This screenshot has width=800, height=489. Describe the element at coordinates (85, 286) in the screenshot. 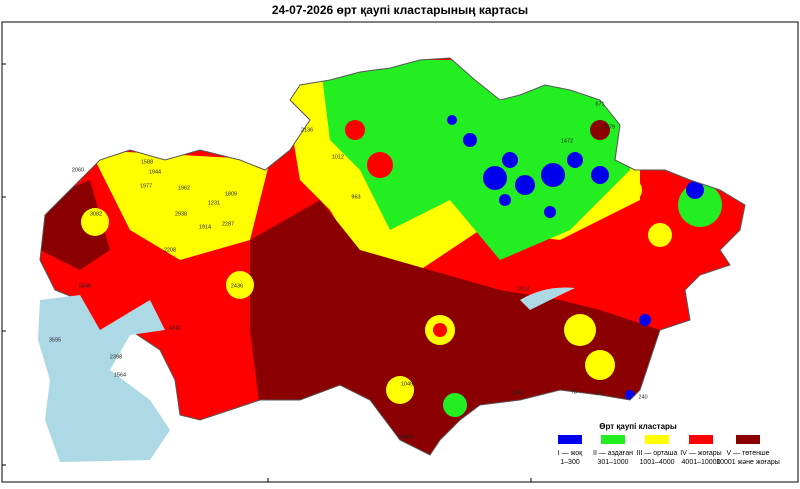

I see `station-value: 5845` at that location.